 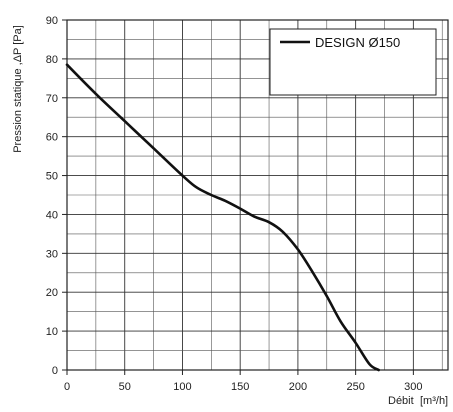 I want to click on y-tick-label: 60, so click(x=52, y=138).